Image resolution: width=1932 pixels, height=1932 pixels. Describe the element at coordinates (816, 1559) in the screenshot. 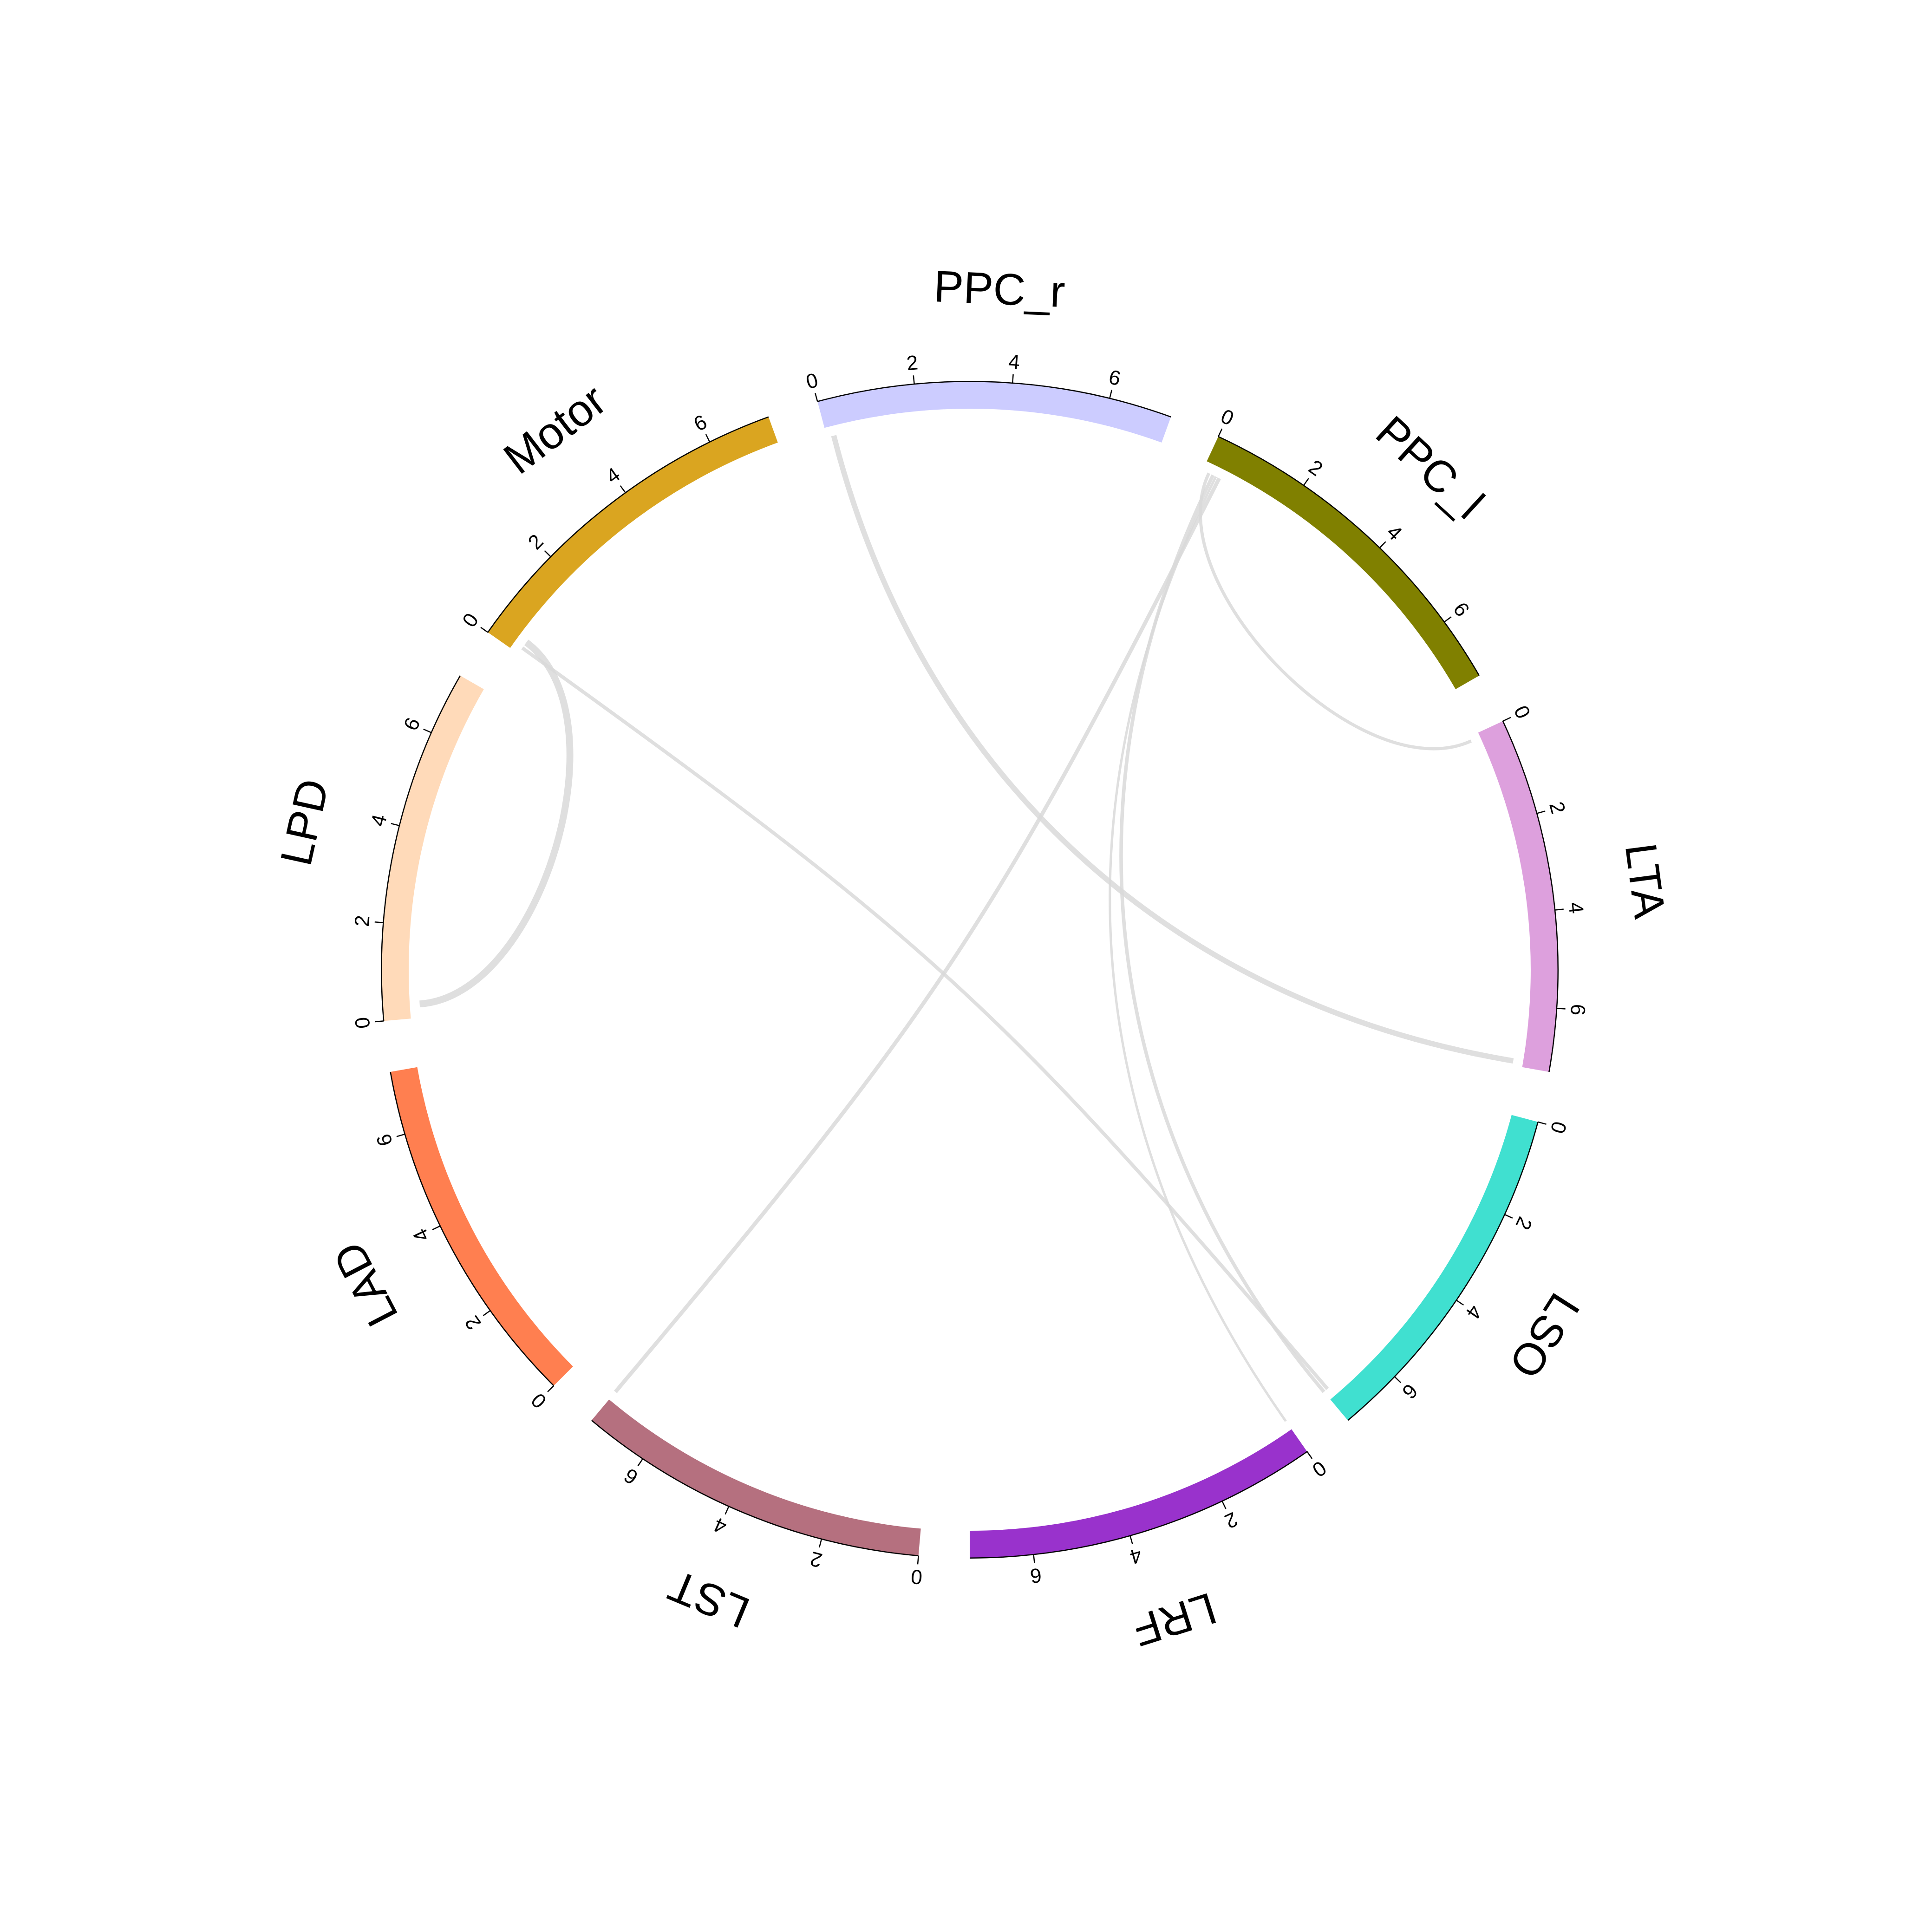

I see `tick-label-LST-2: 2` at that location.